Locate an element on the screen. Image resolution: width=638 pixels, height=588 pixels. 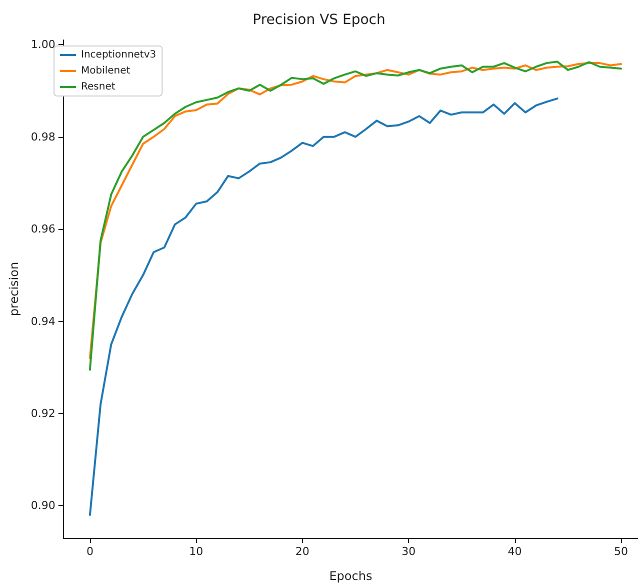
y-tick-label: 0.90 is located at coordinates (43, 505).